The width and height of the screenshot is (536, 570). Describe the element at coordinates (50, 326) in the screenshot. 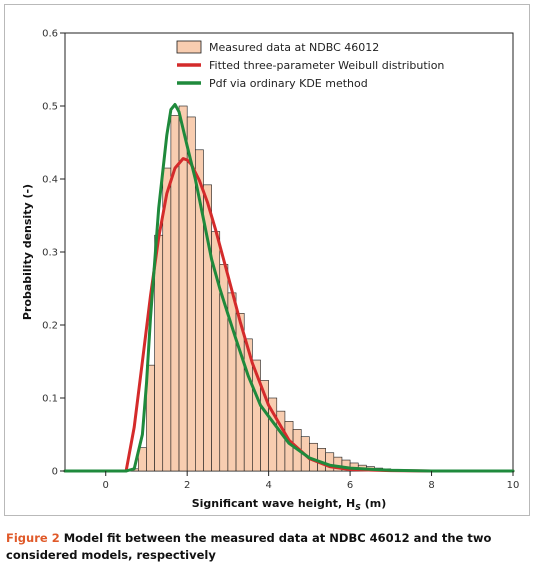

I see `y-tick-label: 0.2` at that location.